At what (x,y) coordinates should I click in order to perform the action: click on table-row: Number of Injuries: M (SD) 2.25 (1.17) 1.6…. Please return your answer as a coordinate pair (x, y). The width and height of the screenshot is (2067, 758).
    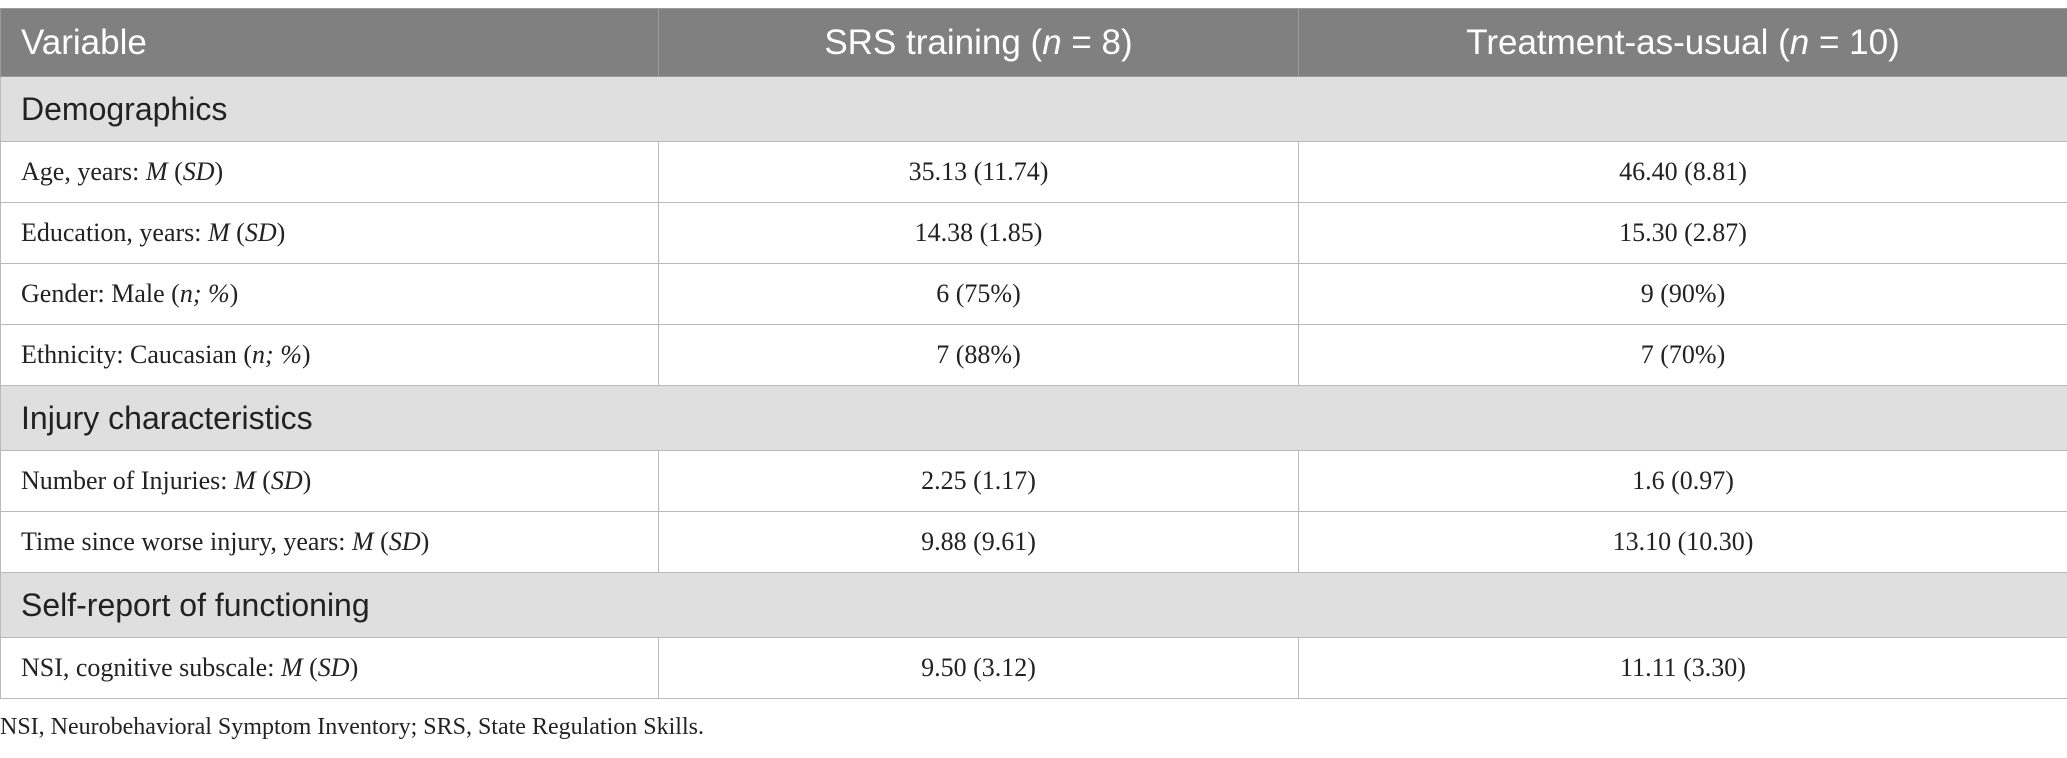
    Looking at the image, I should click on (1033, 481).